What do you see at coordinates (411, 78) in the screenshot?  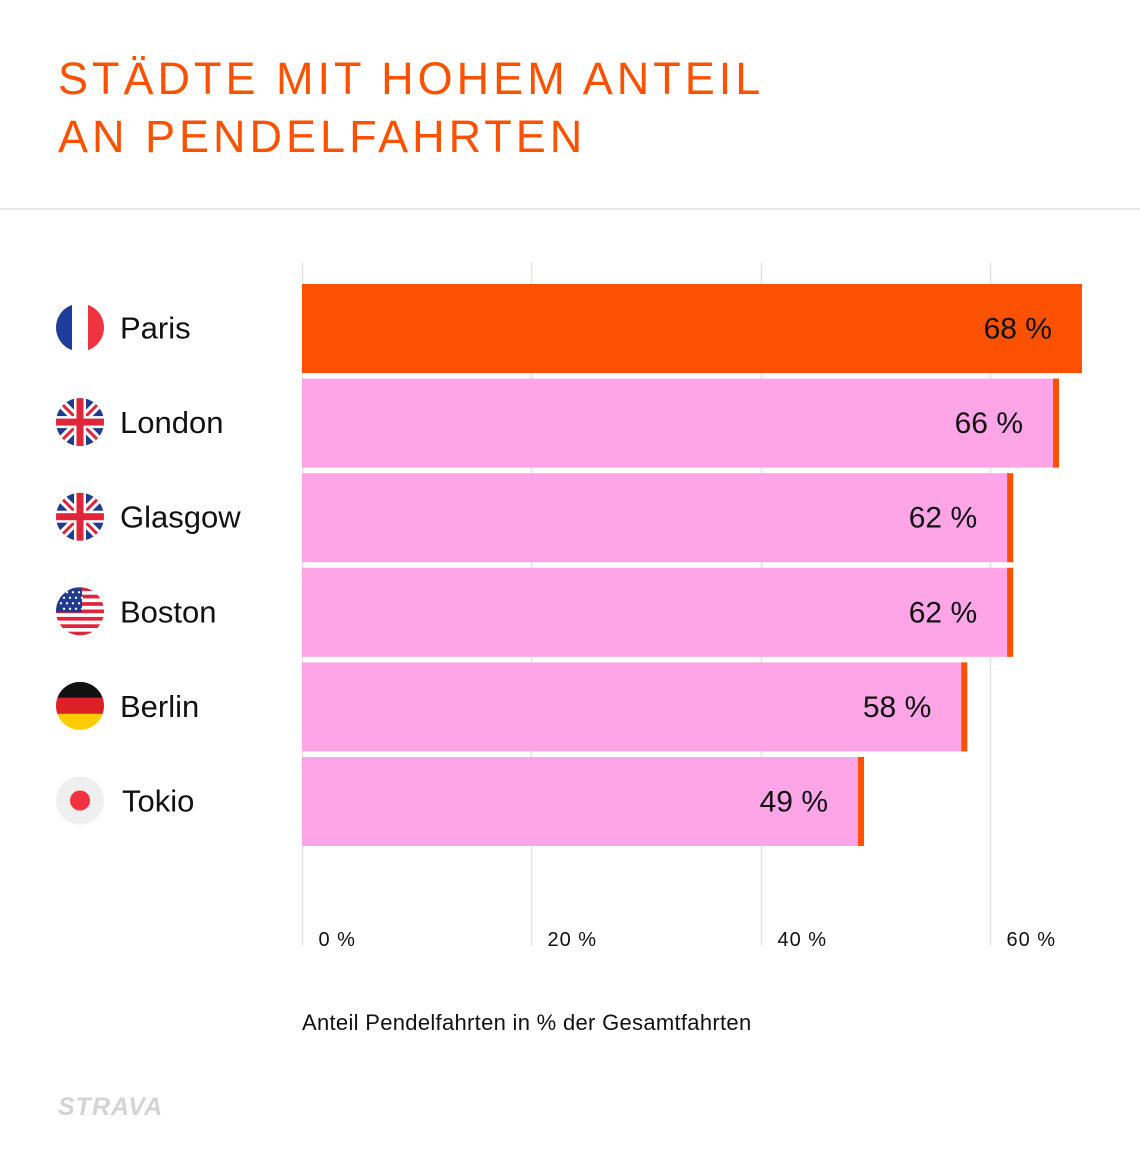 I see `chart-title-line-1: STÄDTE MIT HOHEM ANTEIL` at bounding box center [411, 78].